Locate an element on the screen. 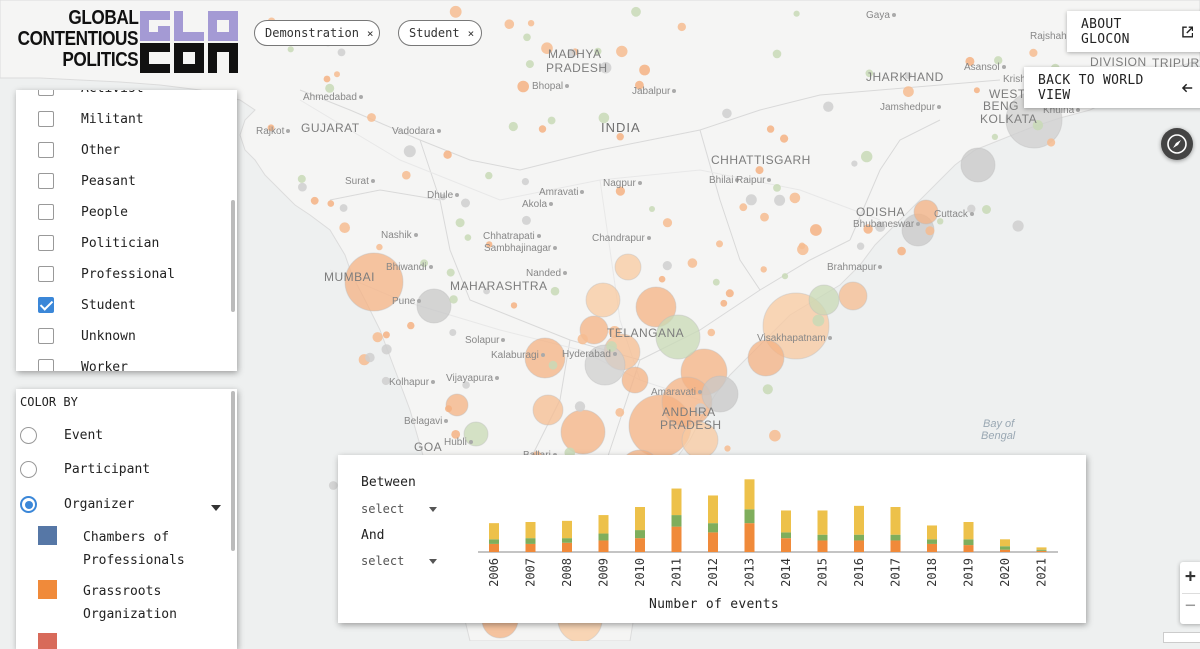 This screenshot has height=649, width=1200. panel-scrollbar is located at coordinates (233, 256).